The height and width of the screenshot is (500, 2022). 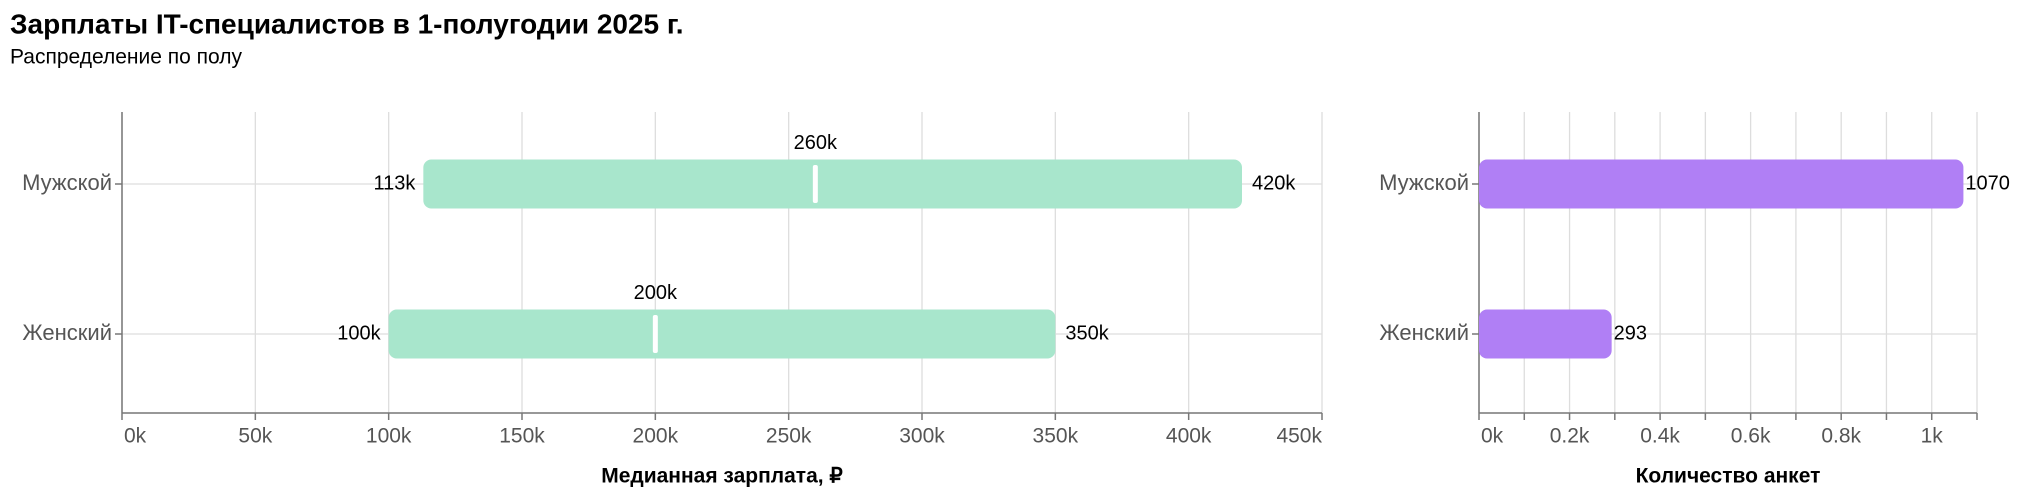 I want to click on value-label: 1070, so click(x=1987, y=183).